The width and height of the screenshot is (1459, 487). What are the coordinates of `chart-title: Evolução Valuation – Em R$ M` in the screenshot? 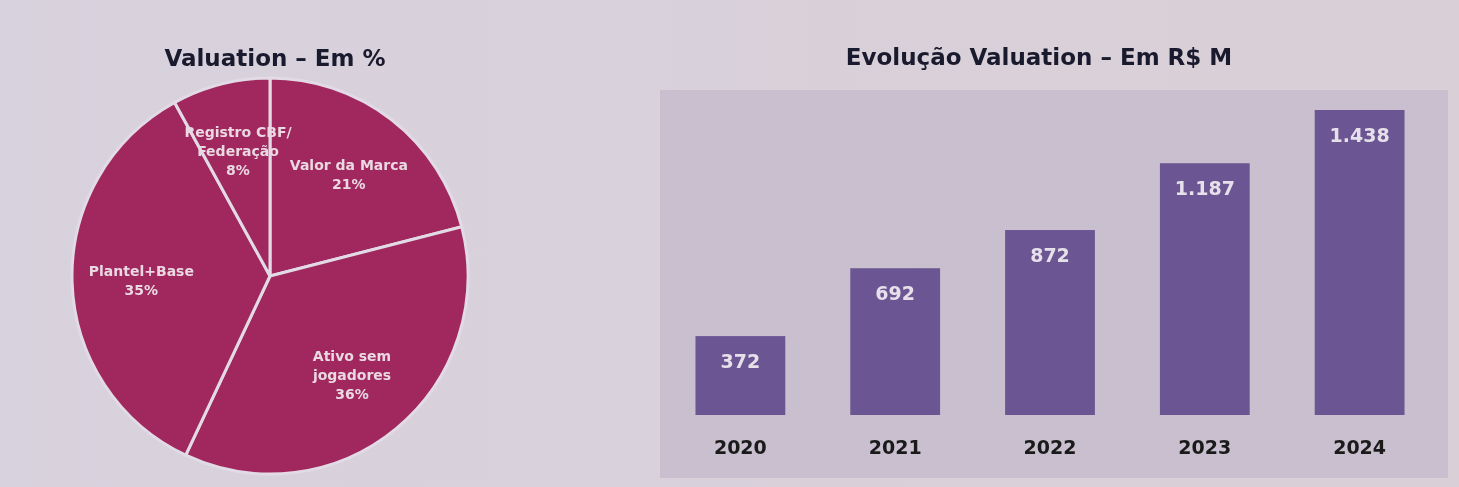 It's located at (1039, 57).